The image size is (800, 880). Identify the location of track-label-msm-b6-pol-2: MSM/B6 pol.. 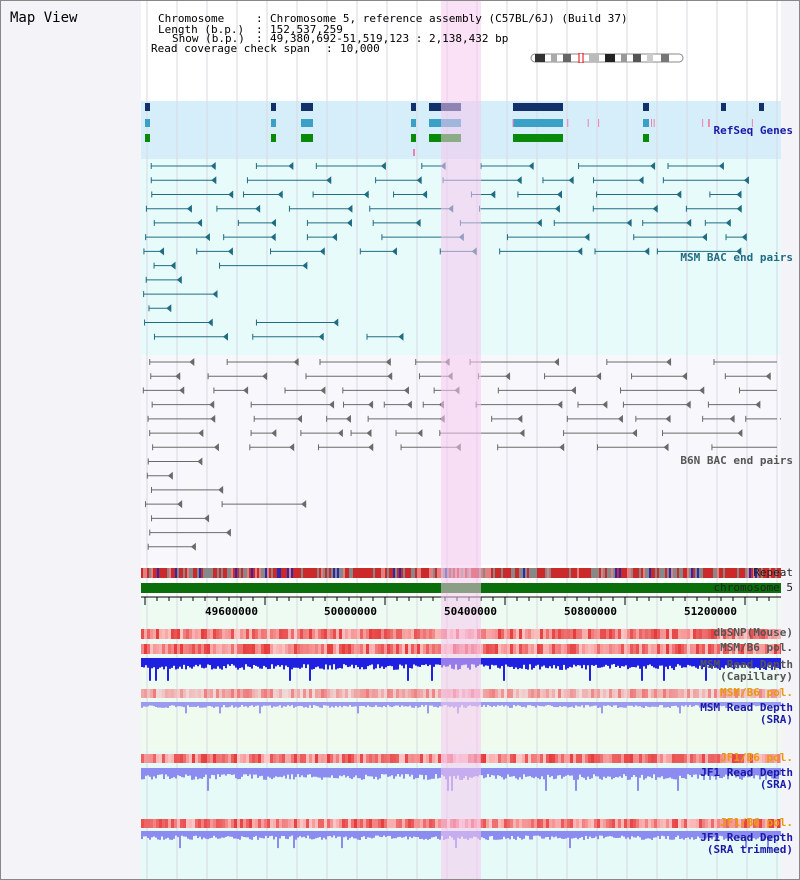
(756, 692).